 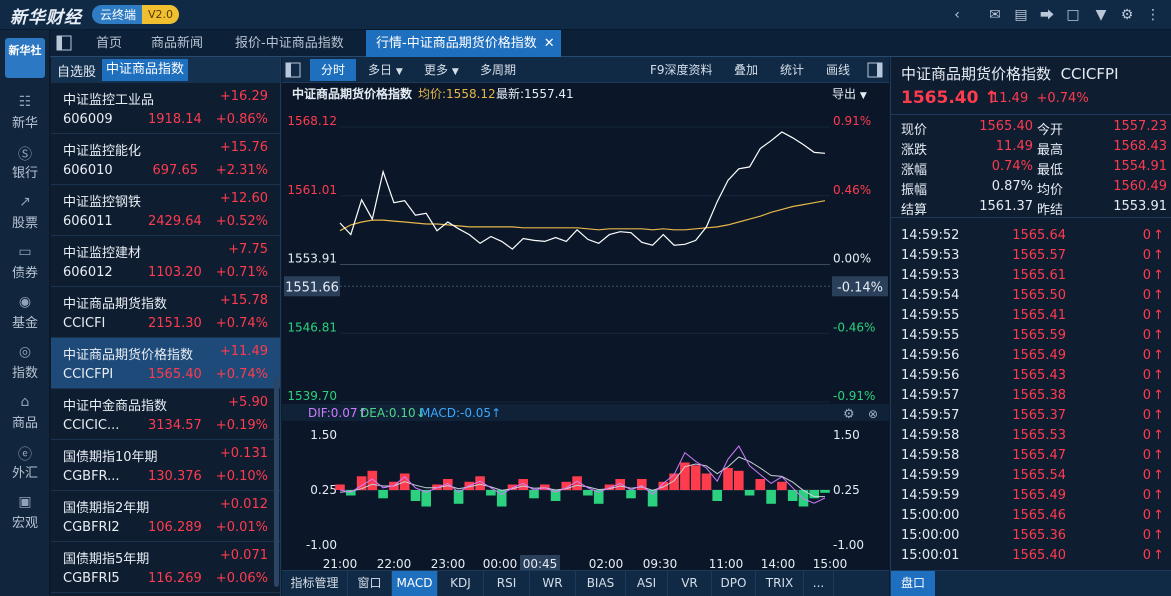 I want to click on watchlist-row: 中证监控能化 +15.76 606010 697.65 +2.31%, so click(x=165, y=159).